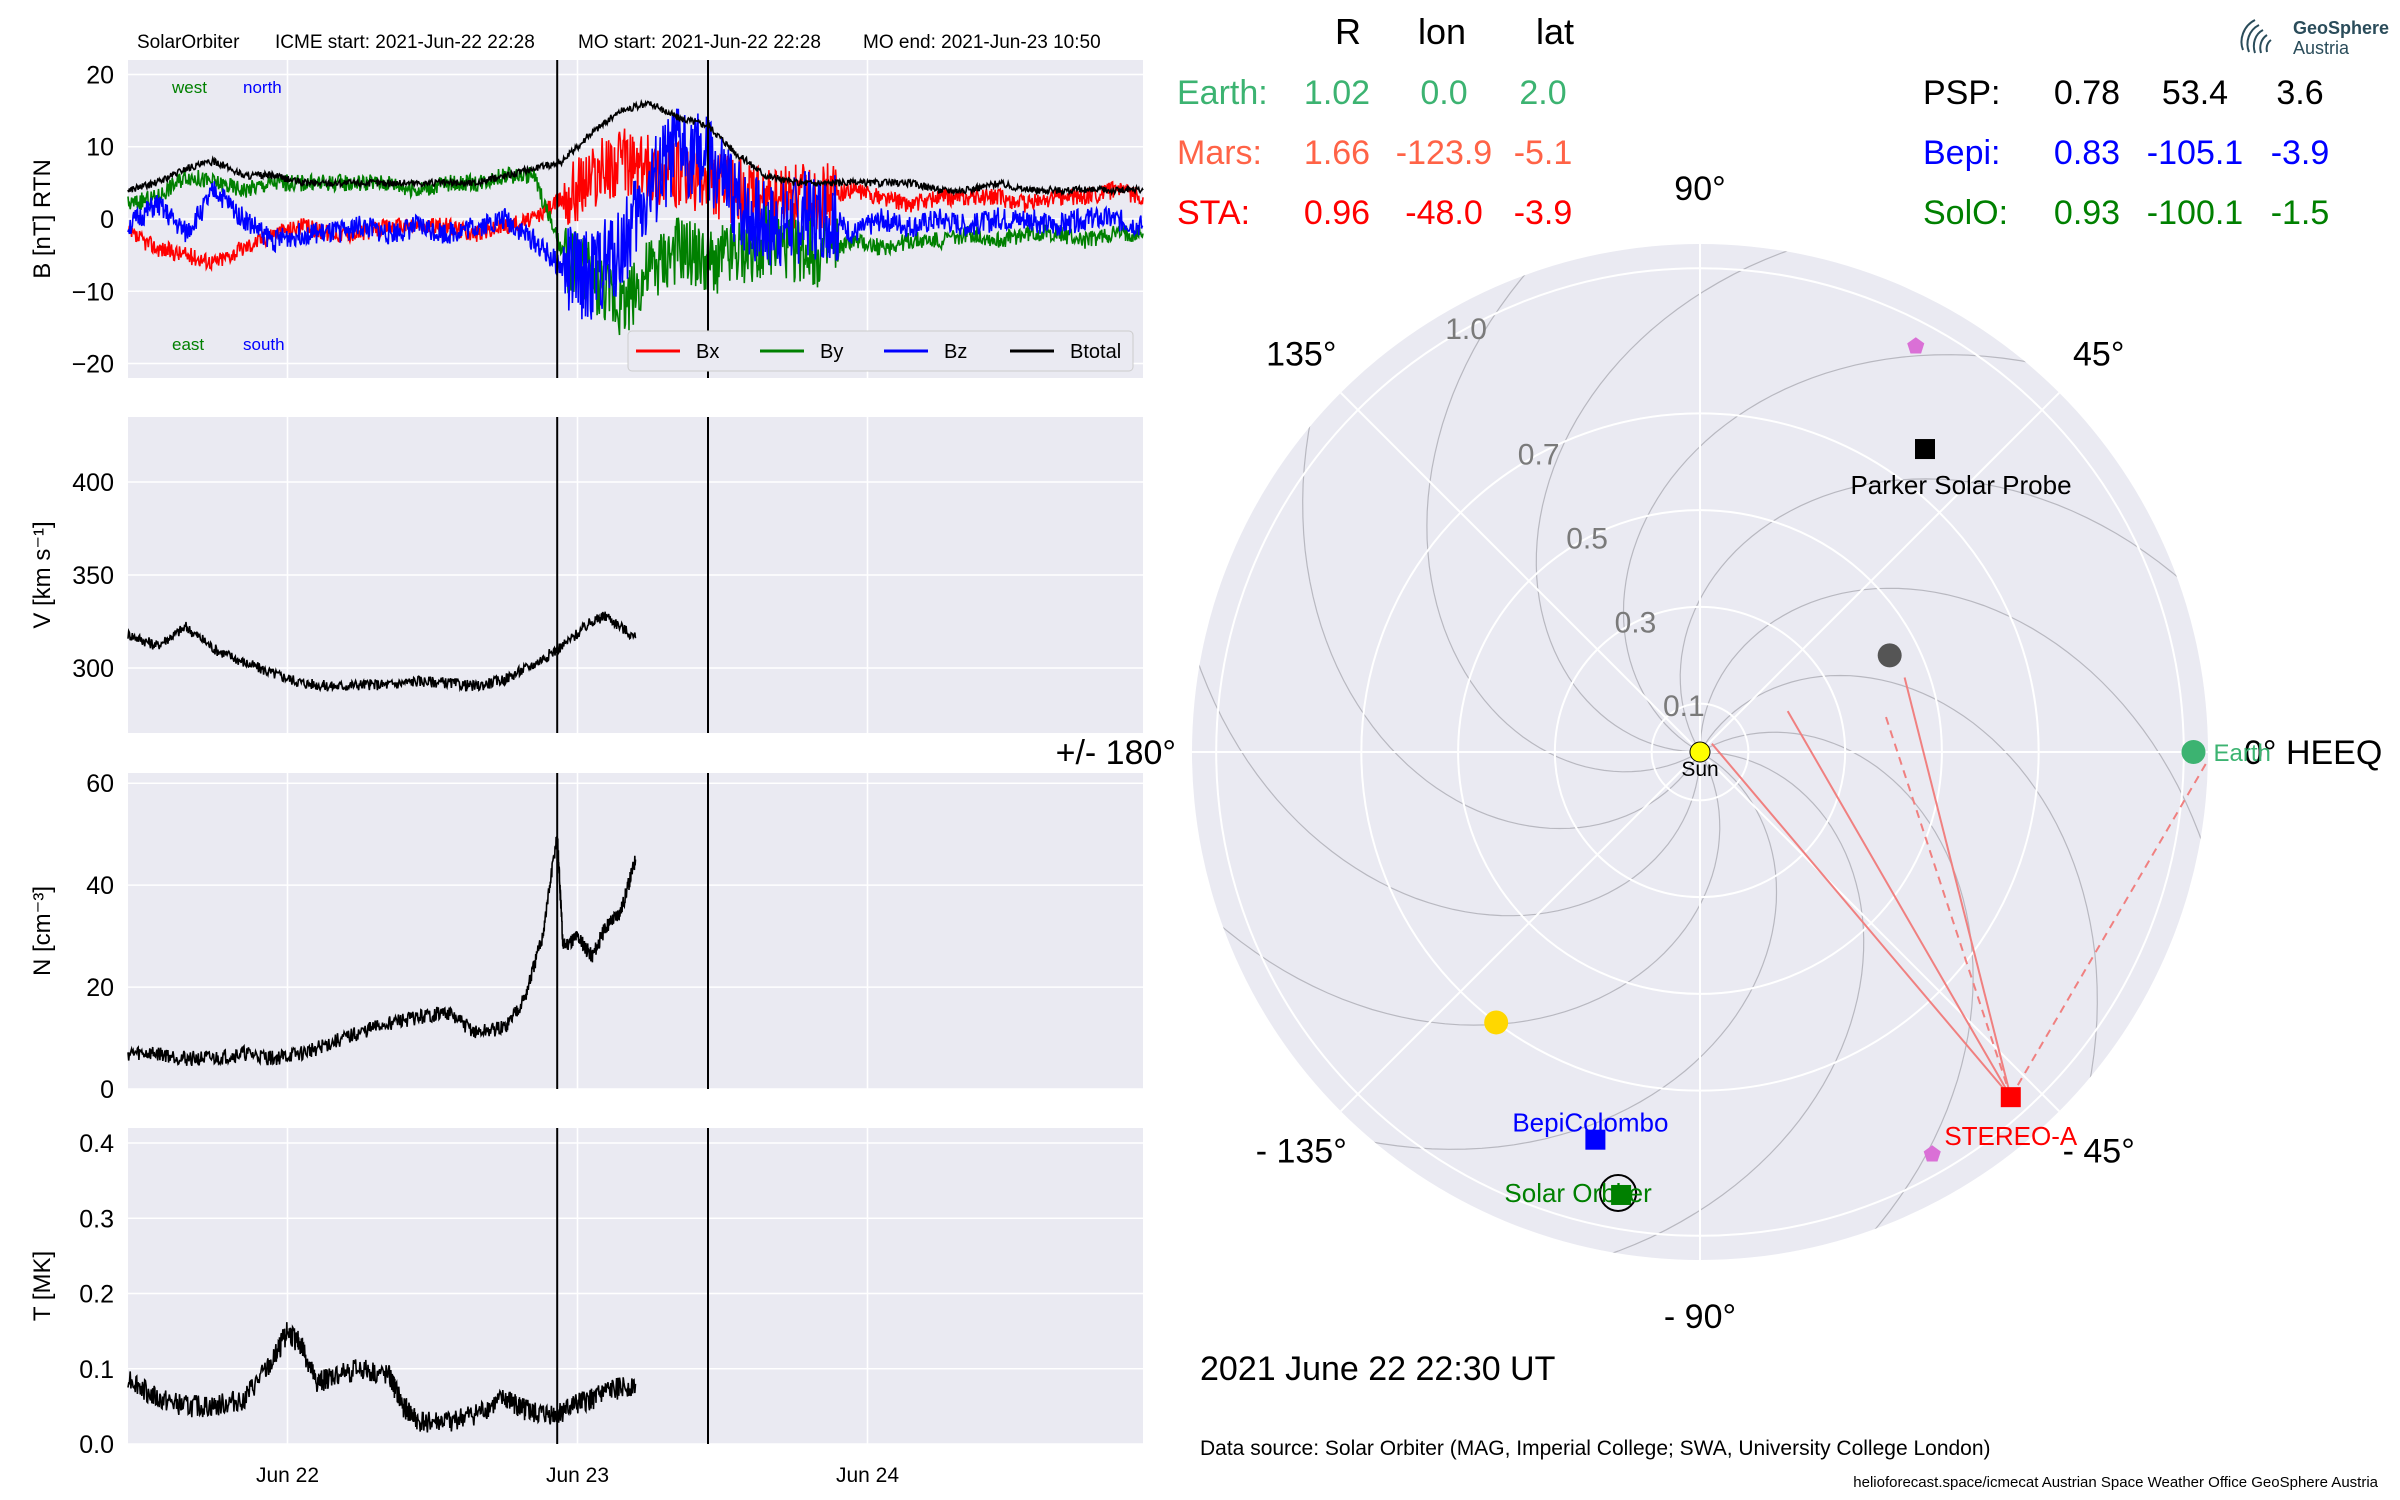  I want to click on series-line-density, so click(382, 951).